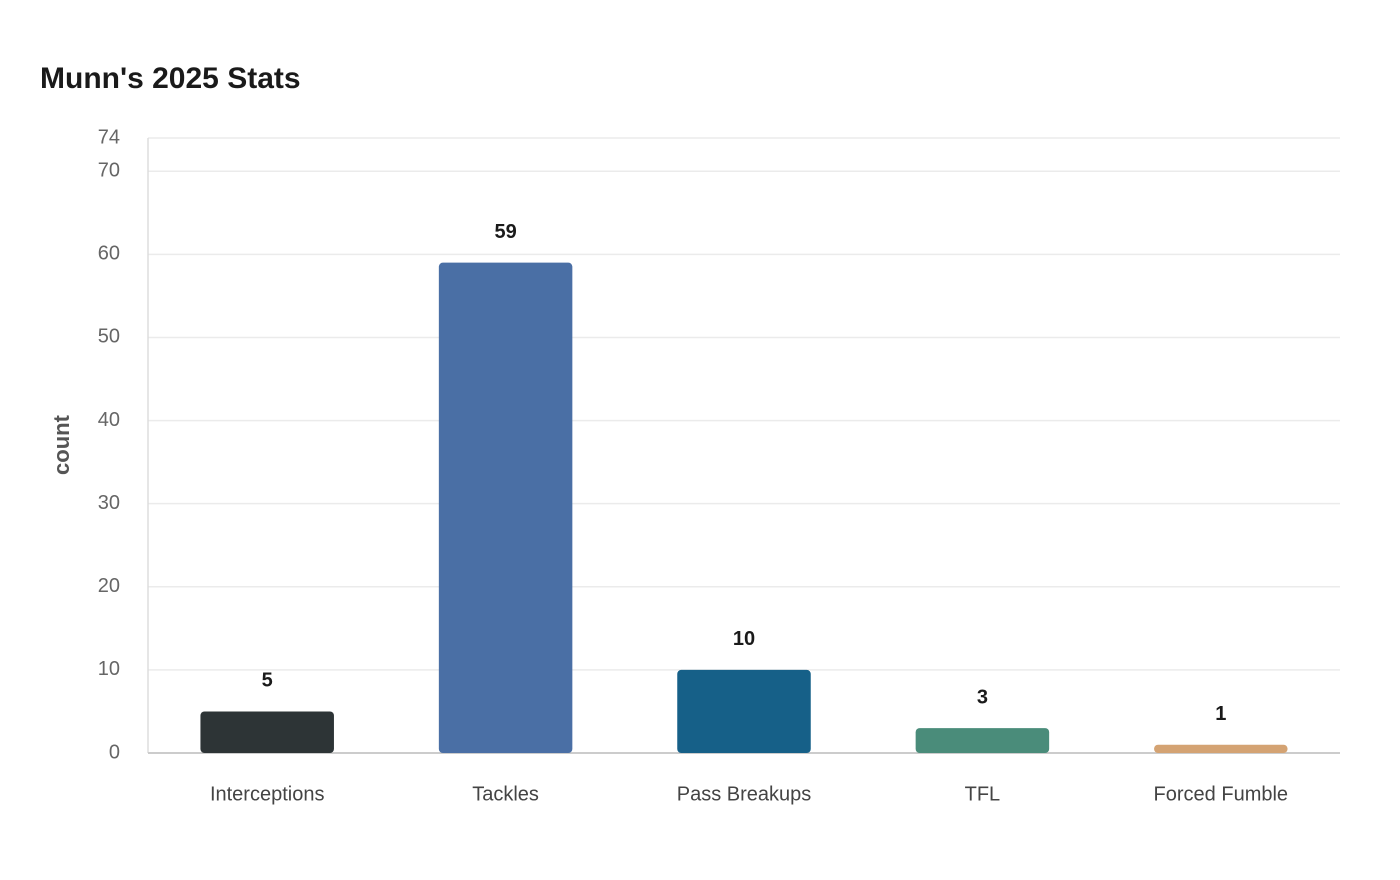  I want to click on x-tick-label: Forced Fumble, so click(1221, 794).